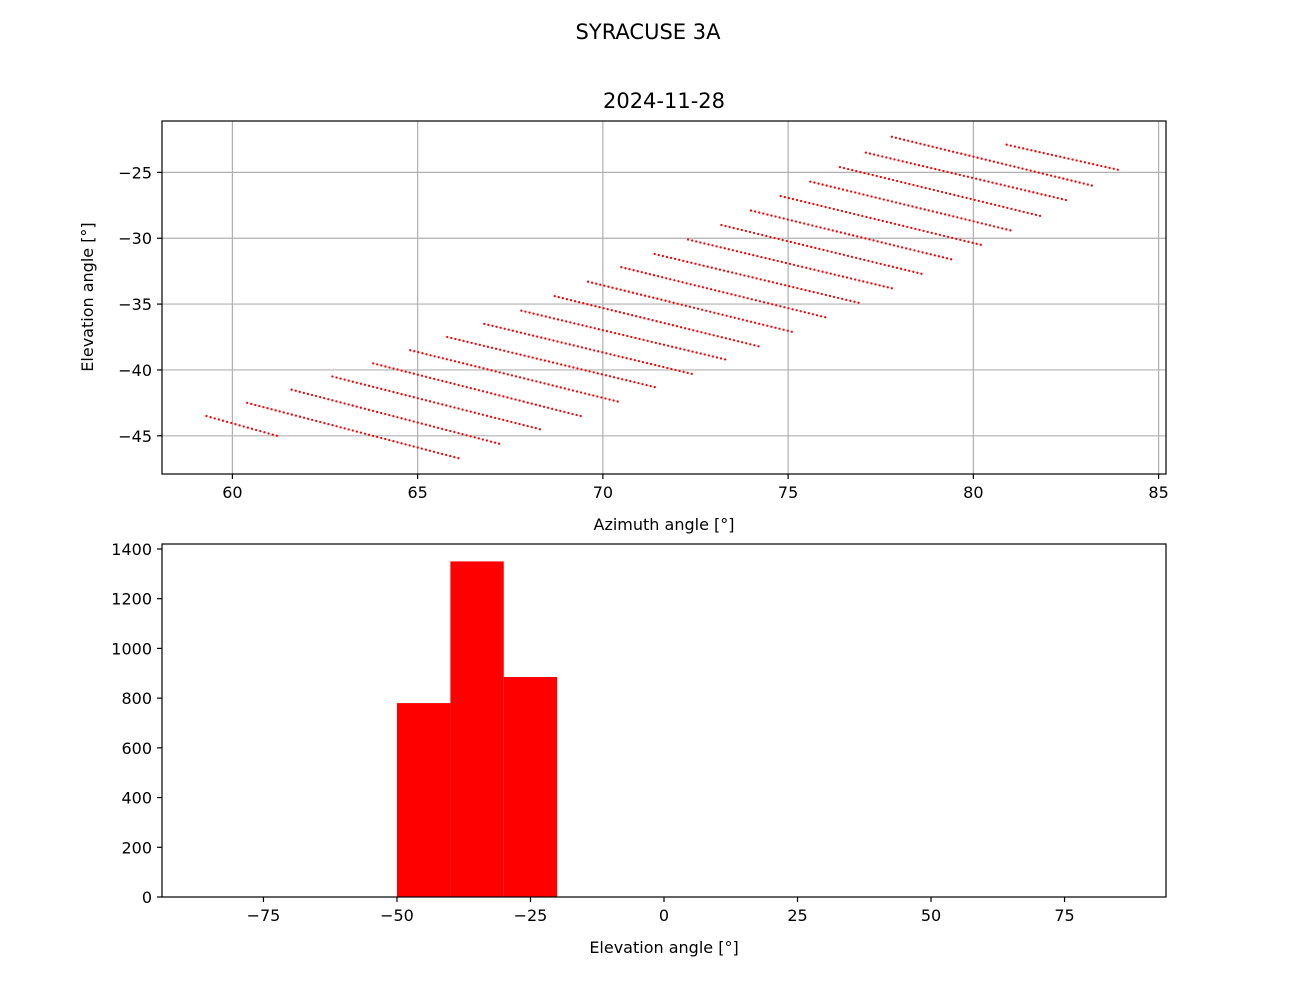 This screenshot has width=1296, height=1008. What do you see at coordinates (136, 723) in the screenshot?
I see `histogram-y-ticks: 0 200 400 600 800 1000 1200 1400` at bounding box center [136, 723].